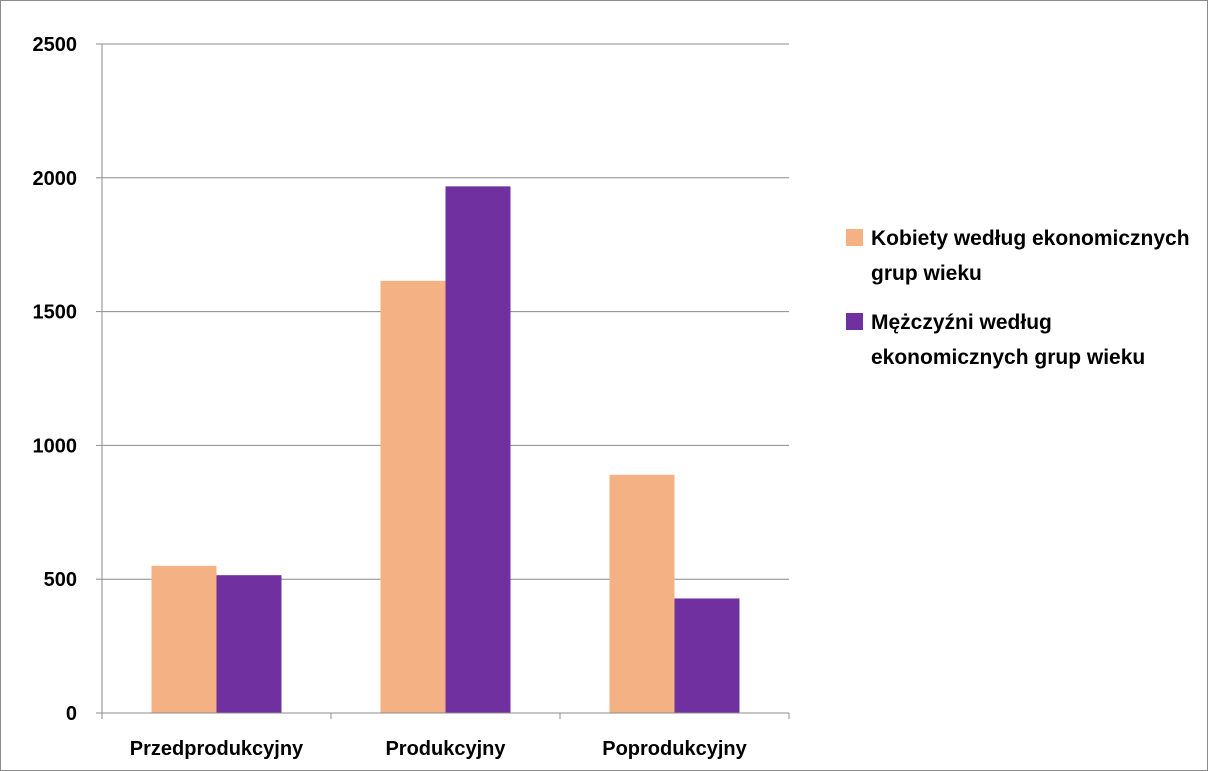 This screenshot has height=771, width=1208. What do you see at coordinates (55, 379) in the screenshot?
I see `y-tick-labels: 0 500 1000 1500 2000 2500` at bounding box center [55, 379].